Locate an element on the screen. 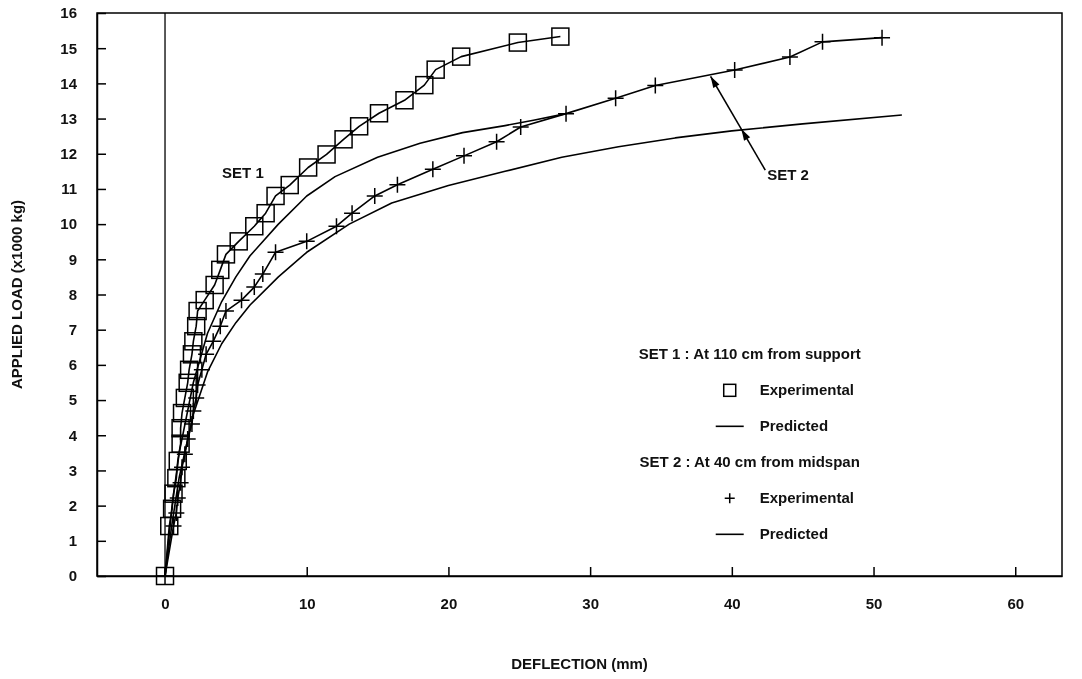 The image size is (1082, 679). y-tick-label: 6 is located at coordinates (72, 365).